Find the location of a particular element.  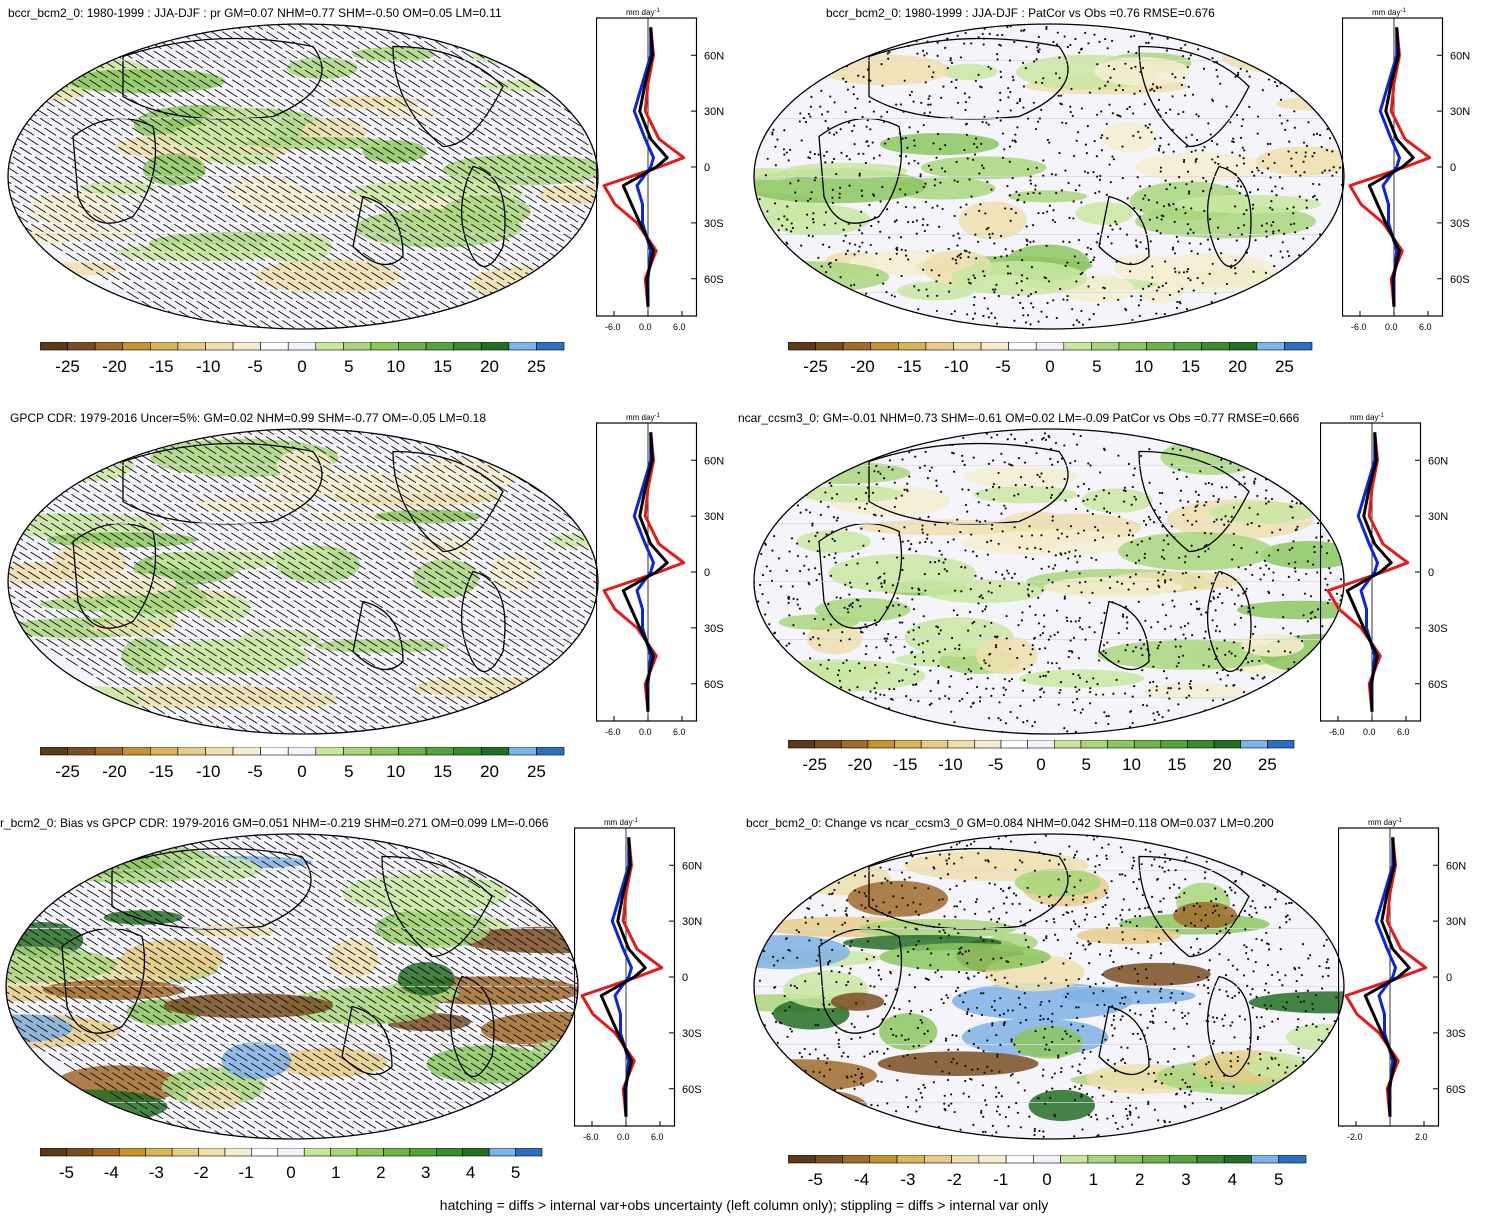

lat-label: 30S is located at coordinates (714, 629).